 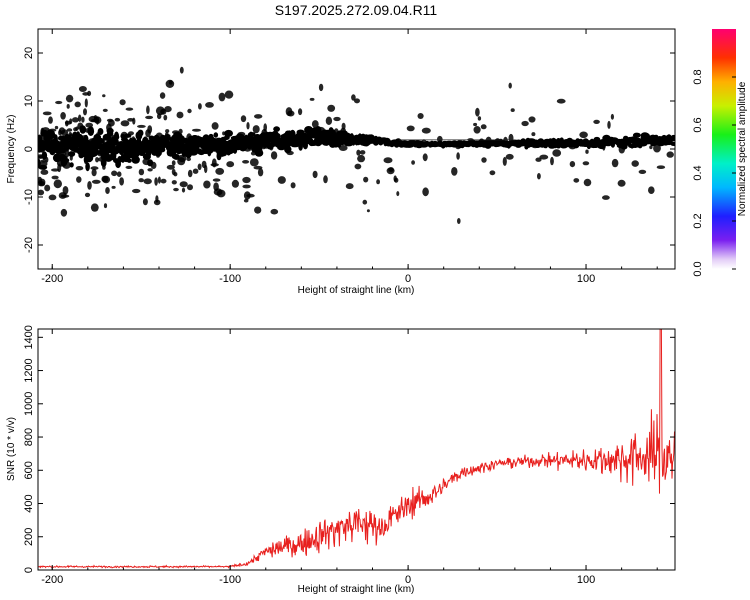 What do you see at coordinates (29, 337) in the screenshot?
I see `y-tick-label: 1400` at bounding box center [29, 337].